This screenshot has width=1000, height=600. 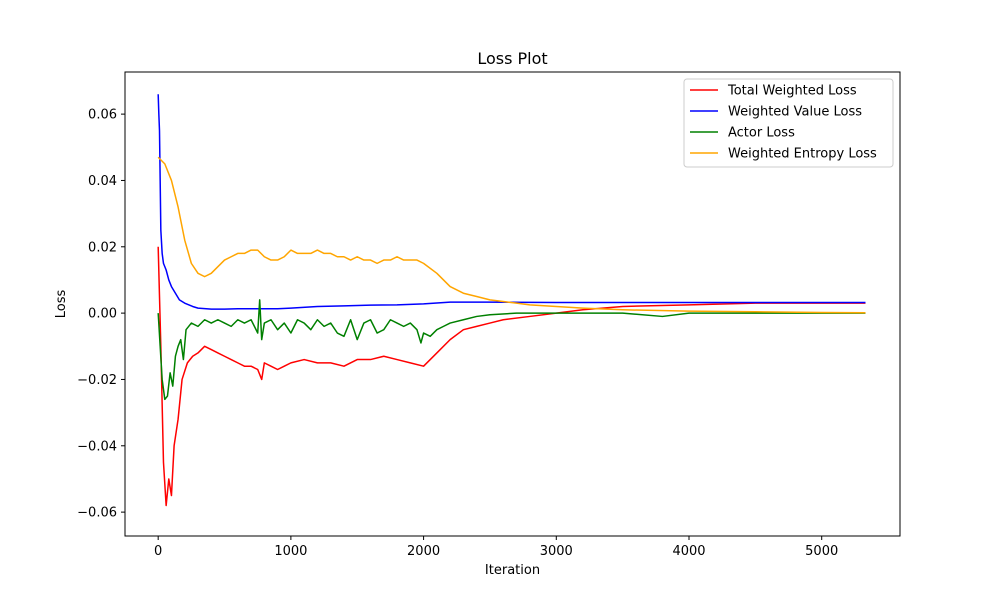 What do you see at coordinates (61, 304) in the screenshot?
I see `y-axis-label: Loss` at bounding box center [61, 304].